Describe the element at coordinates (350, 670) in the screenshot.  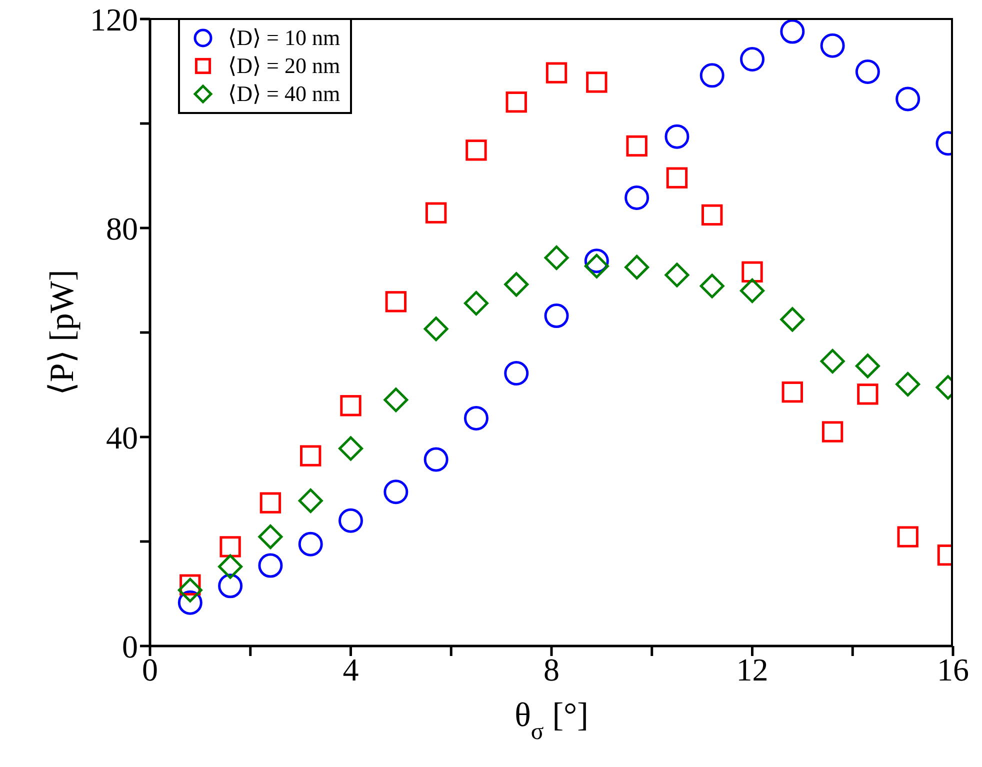
I see `x-tick-label: 4` at that location.